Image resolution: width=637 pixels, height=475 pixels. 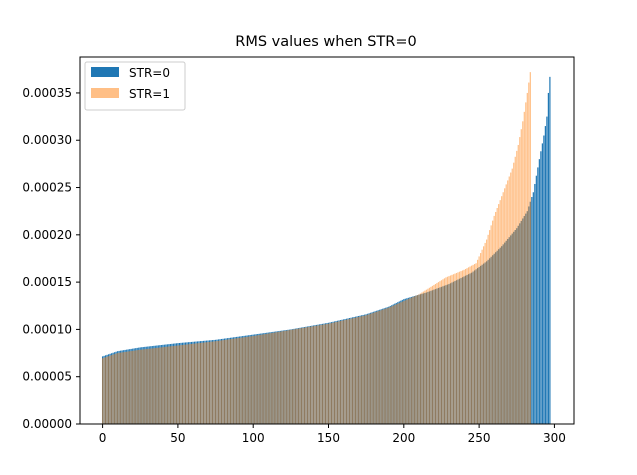 I want to click on bar-STR=1-201, so click(x=405, y=362).